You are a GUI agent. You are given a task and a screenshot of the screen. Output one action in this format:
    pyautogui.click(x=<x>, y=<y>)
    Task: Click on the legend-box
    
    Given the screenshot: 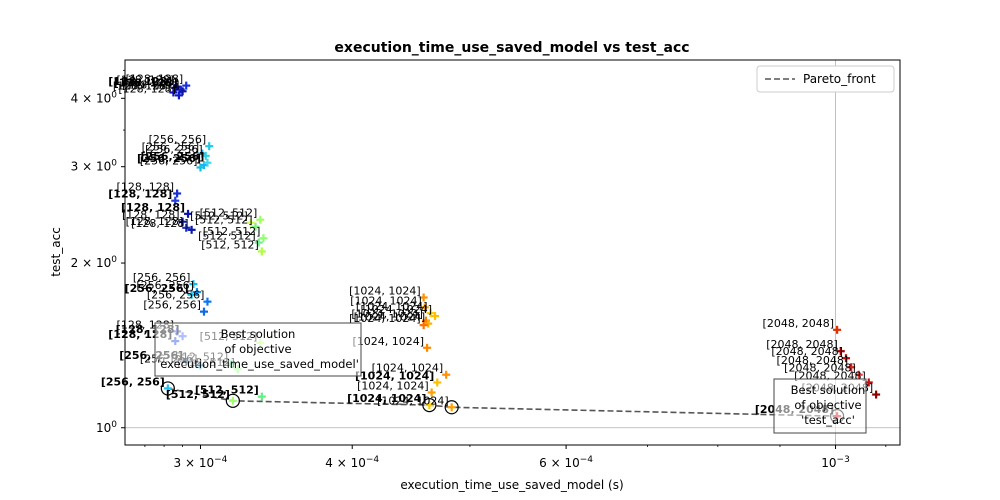 What is the action you would take?
    pyautogui.click(x=825, y=79)
    